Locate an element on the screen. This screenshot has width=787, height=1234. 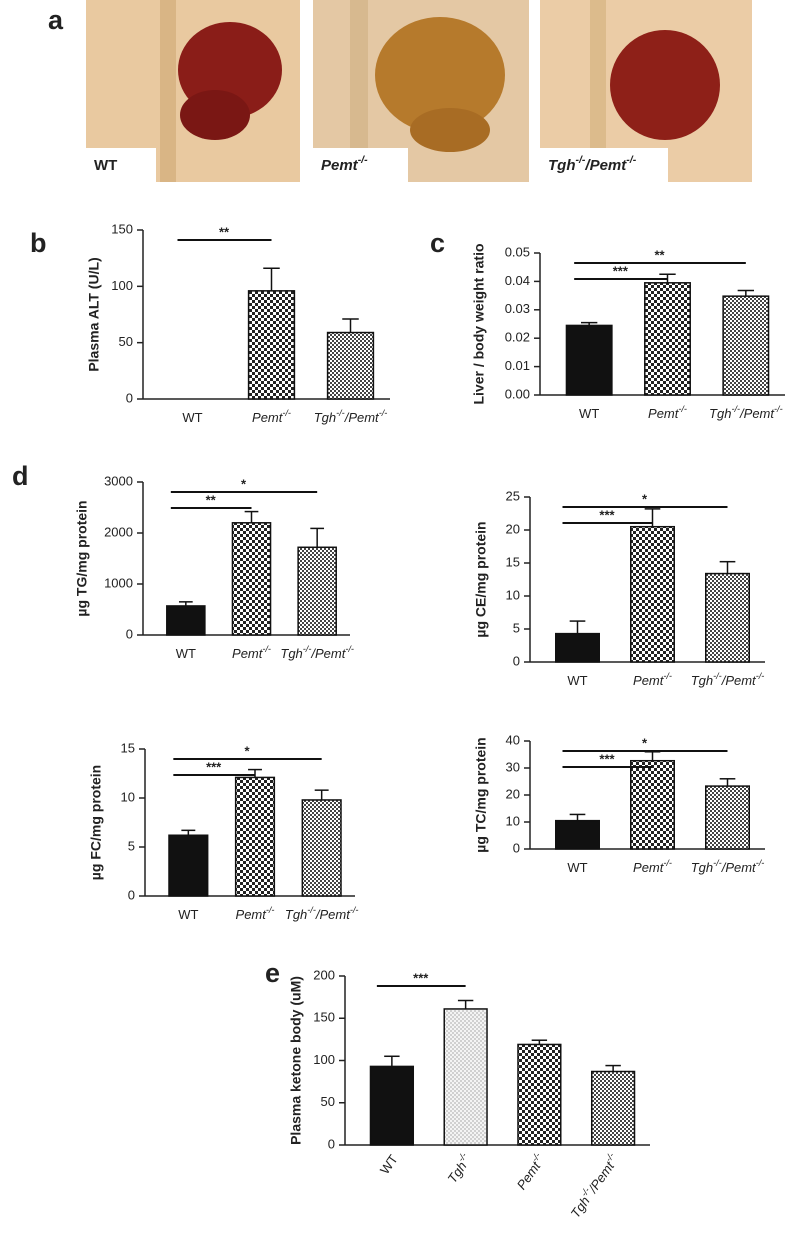
y-tick-label: 30 is located at coordinates (513, 766).